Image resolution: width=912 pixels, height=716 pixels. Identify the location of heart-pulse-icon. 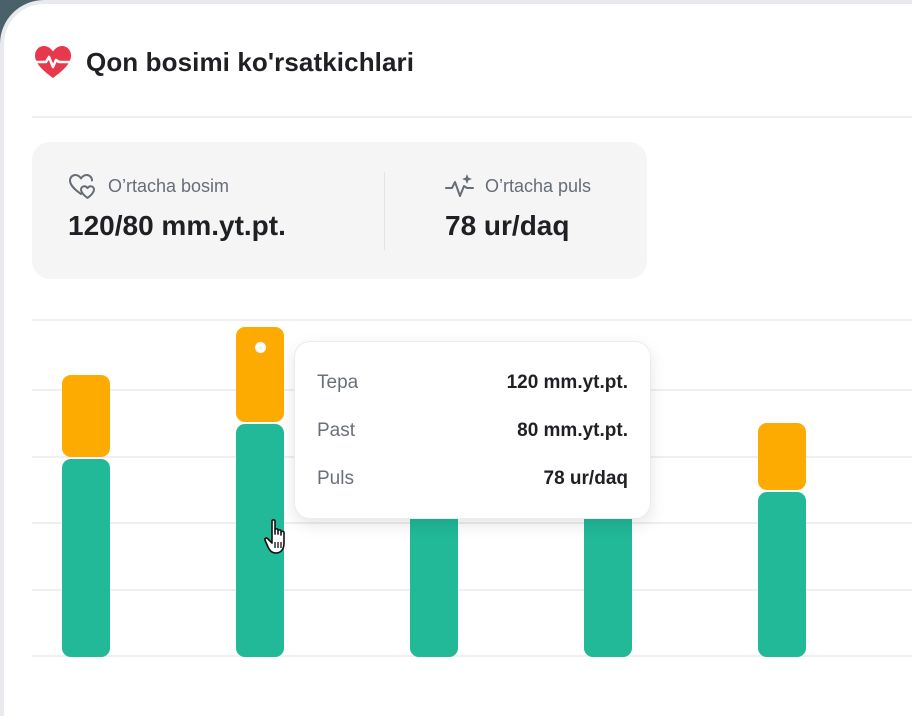
(53, 62).